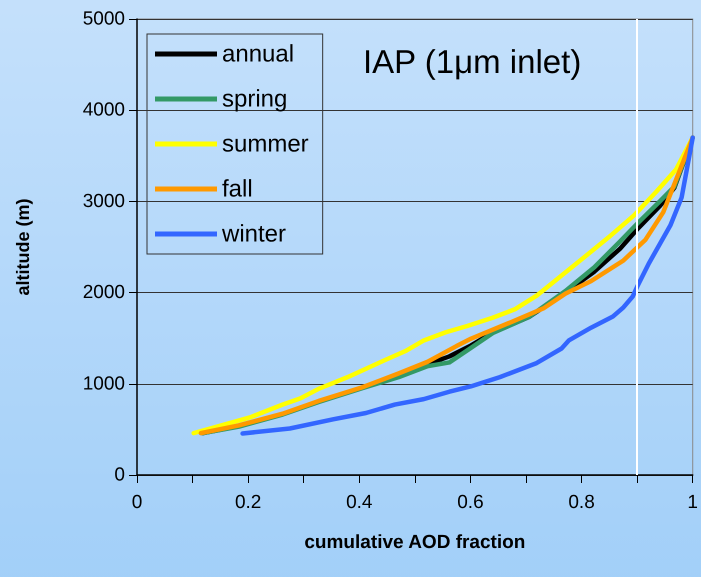  What do you see at coordinates (137, 502) in the screenshot?
I see `x-tick-label: 0` at bounding box center [137, 502].